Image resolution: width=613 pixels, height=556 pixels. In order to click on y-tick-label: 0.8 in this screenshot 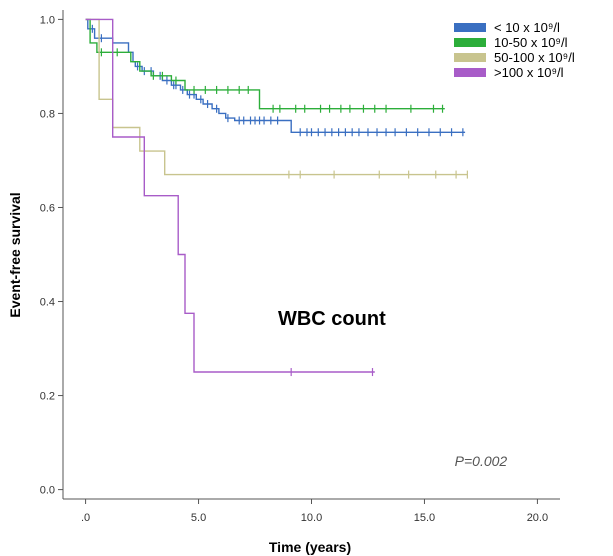, I will do `click(47, 114)`.